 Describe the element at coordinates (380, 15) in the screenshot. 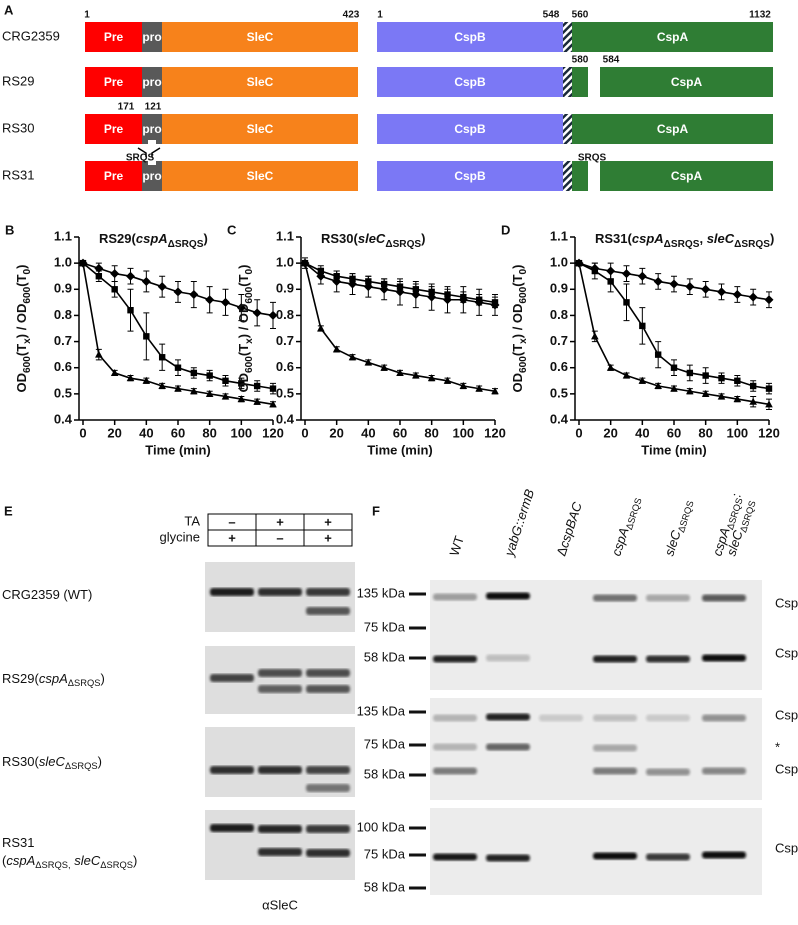

I see `residue-number: 1` at that location.